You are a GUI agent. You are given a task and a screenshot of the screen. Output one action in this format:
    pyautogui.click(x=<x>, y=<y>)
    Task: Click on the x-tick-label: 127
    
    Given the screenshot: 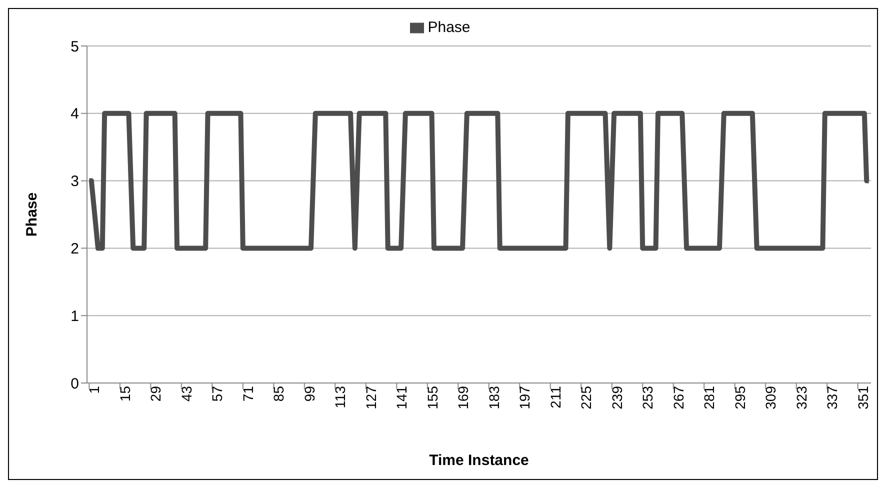 What is the action you would take?
    pyautogui.click(x=370, y=398)
    